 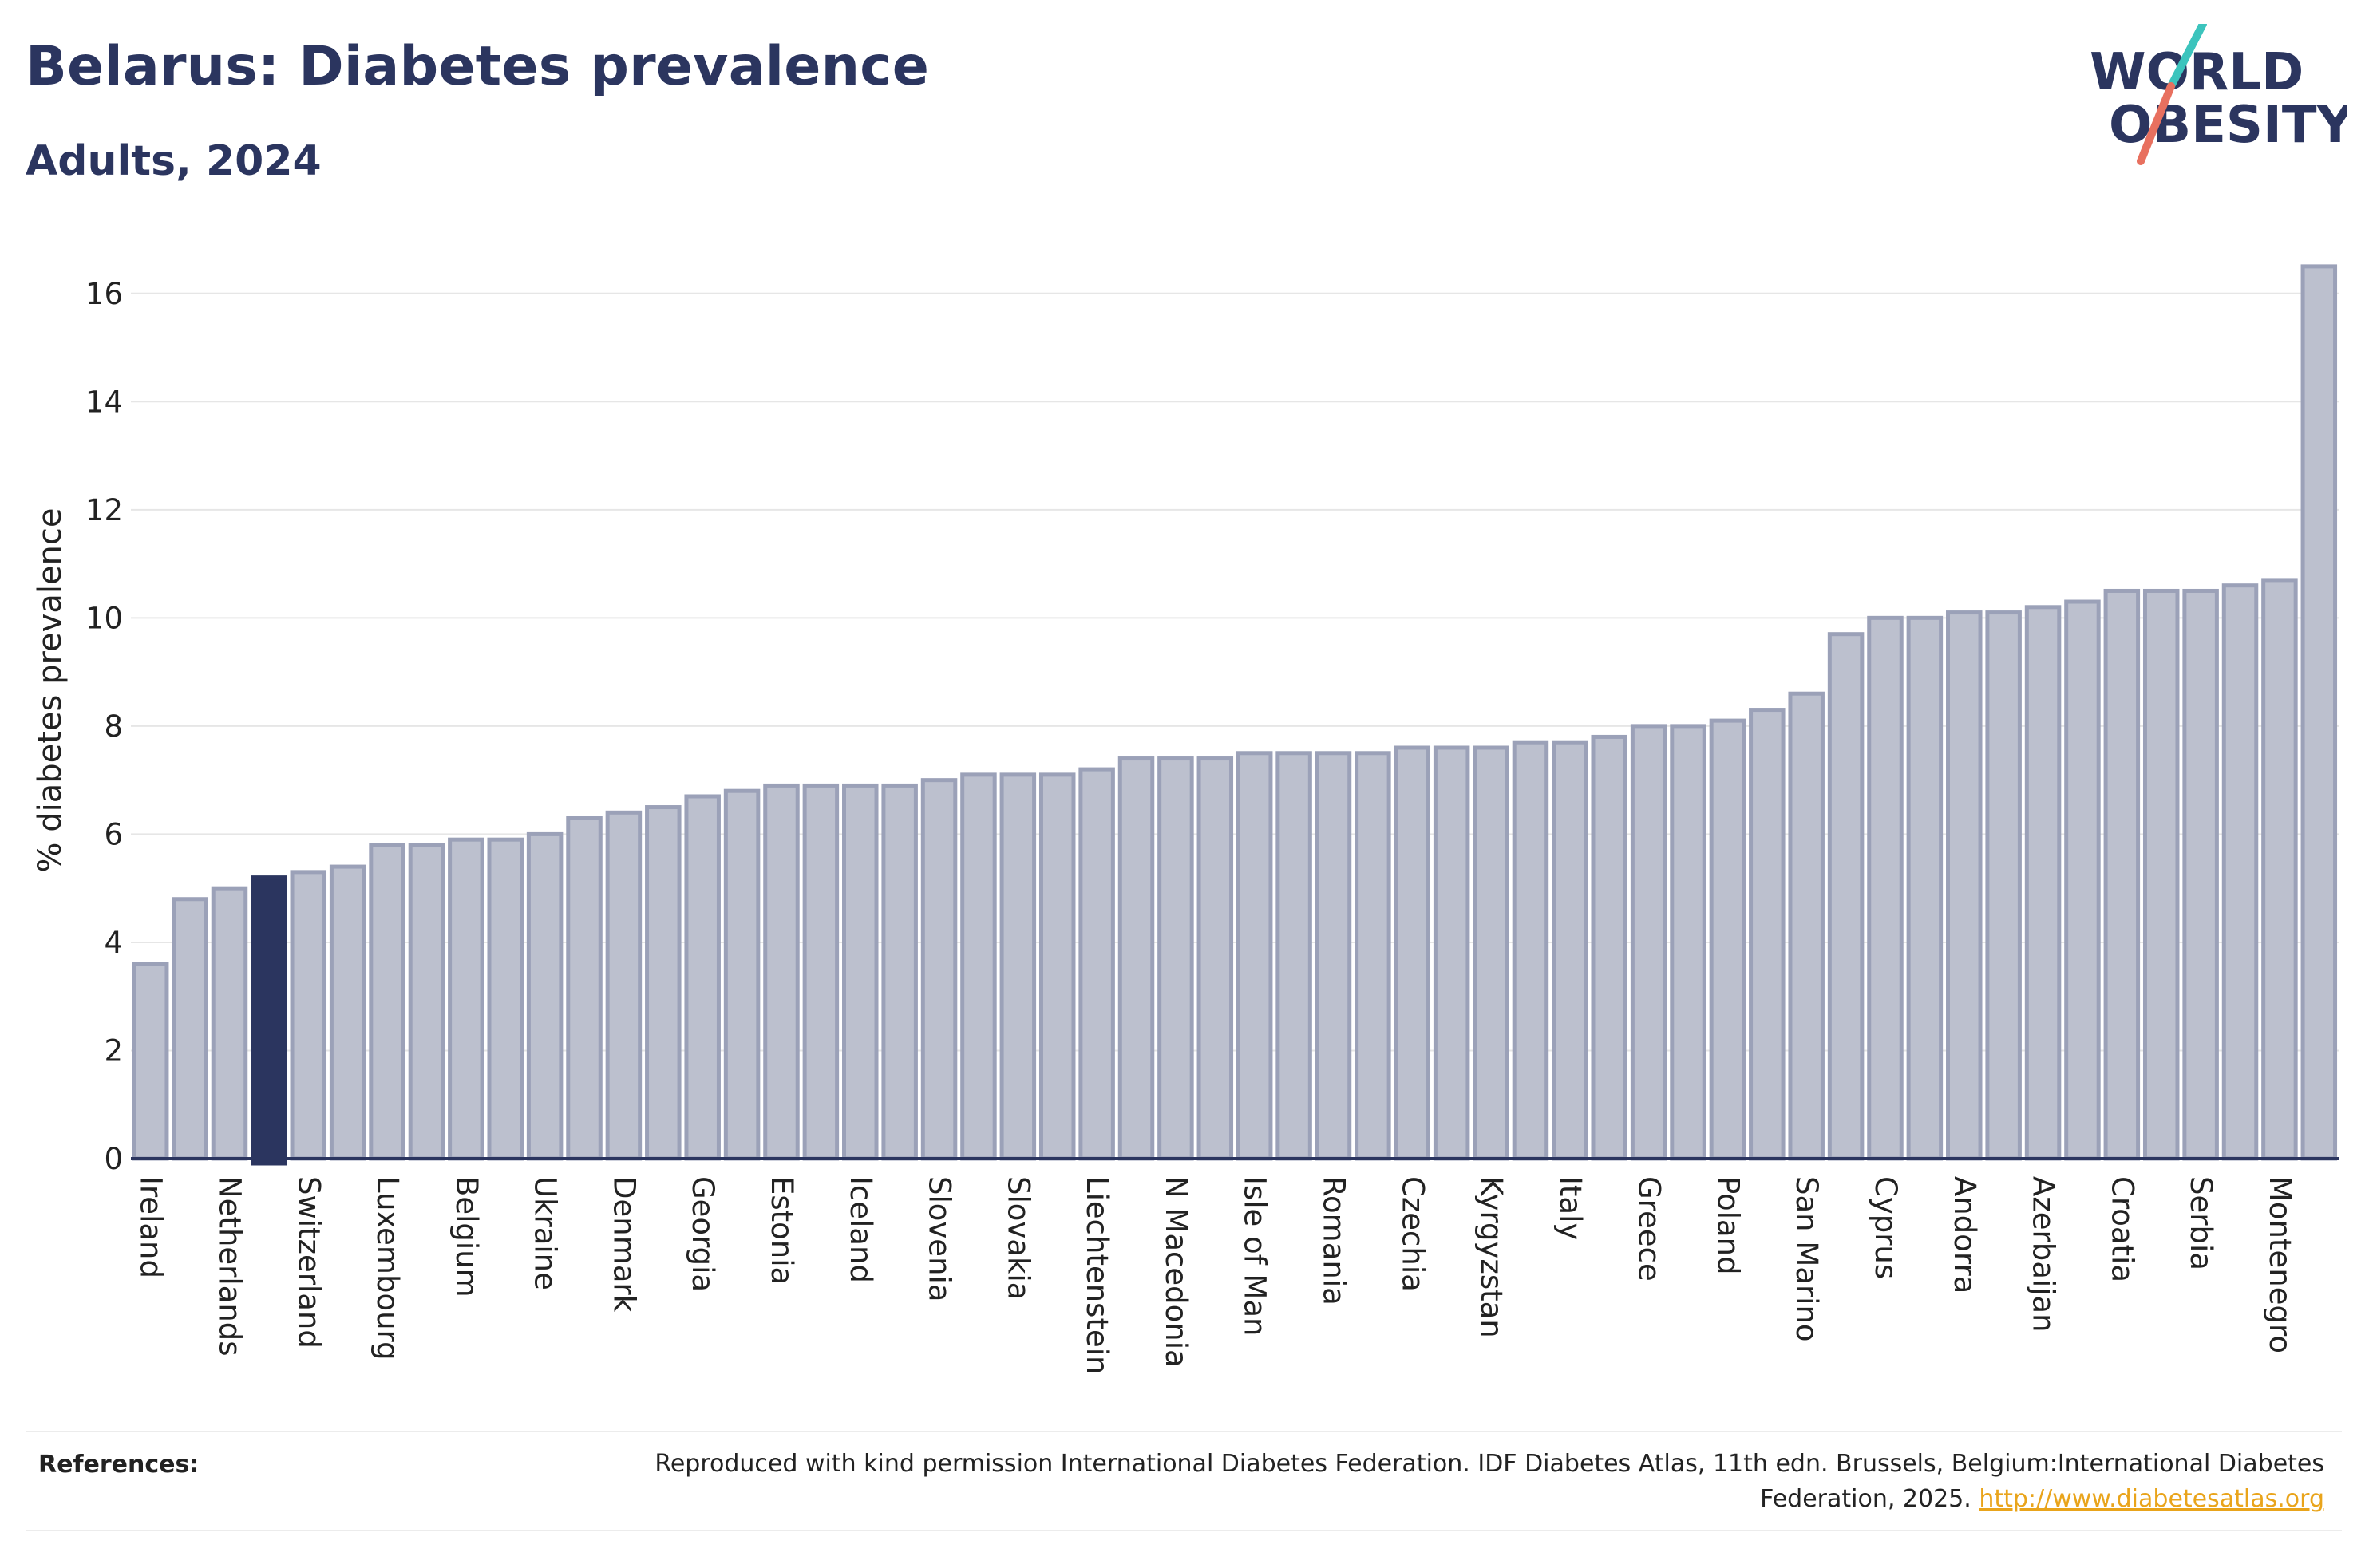 What do you see at coordinates (1412, 1234) in the screenshot?
I see `x-tick-label: Czechia` at bounding box center [1412, 1234].